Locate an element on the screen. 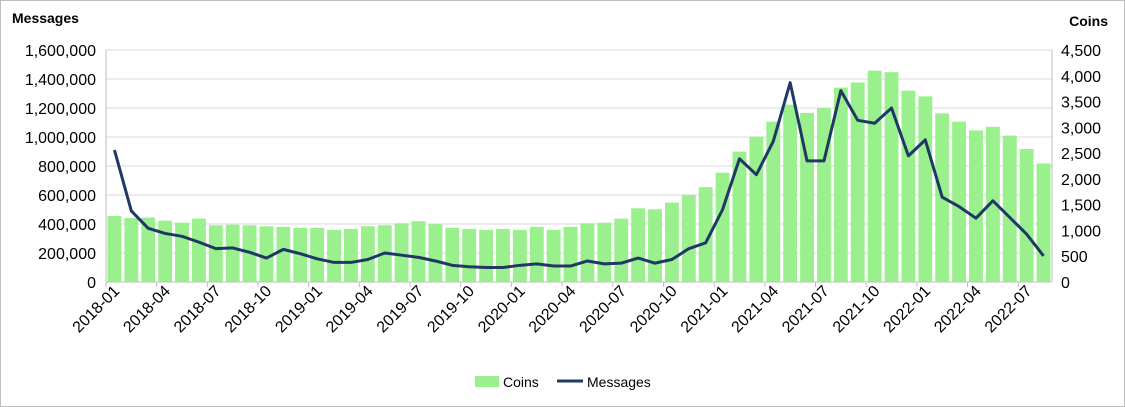  x-tick-label: 2022-07 is located at coordinates (1009, 310).